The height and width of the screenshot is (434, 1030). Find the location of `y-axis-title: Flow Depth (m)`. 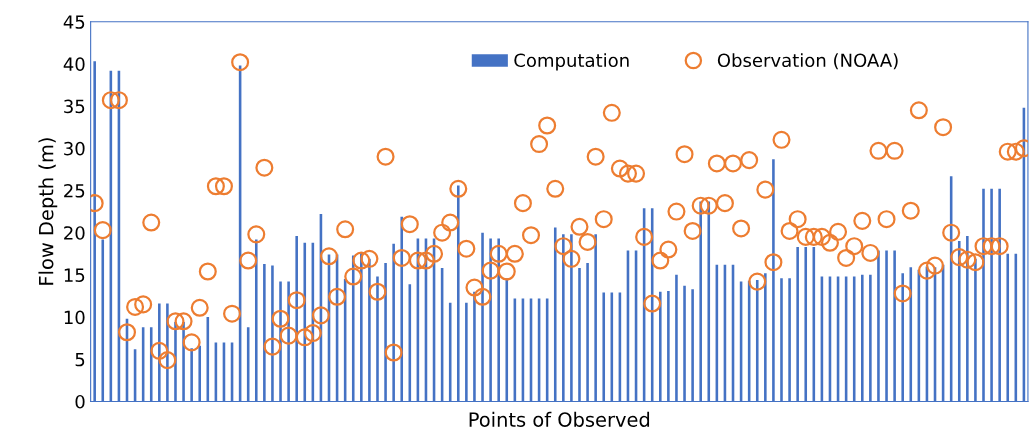

y-axis-title: Flow Depth (m) is located at coordinates (48, 211).